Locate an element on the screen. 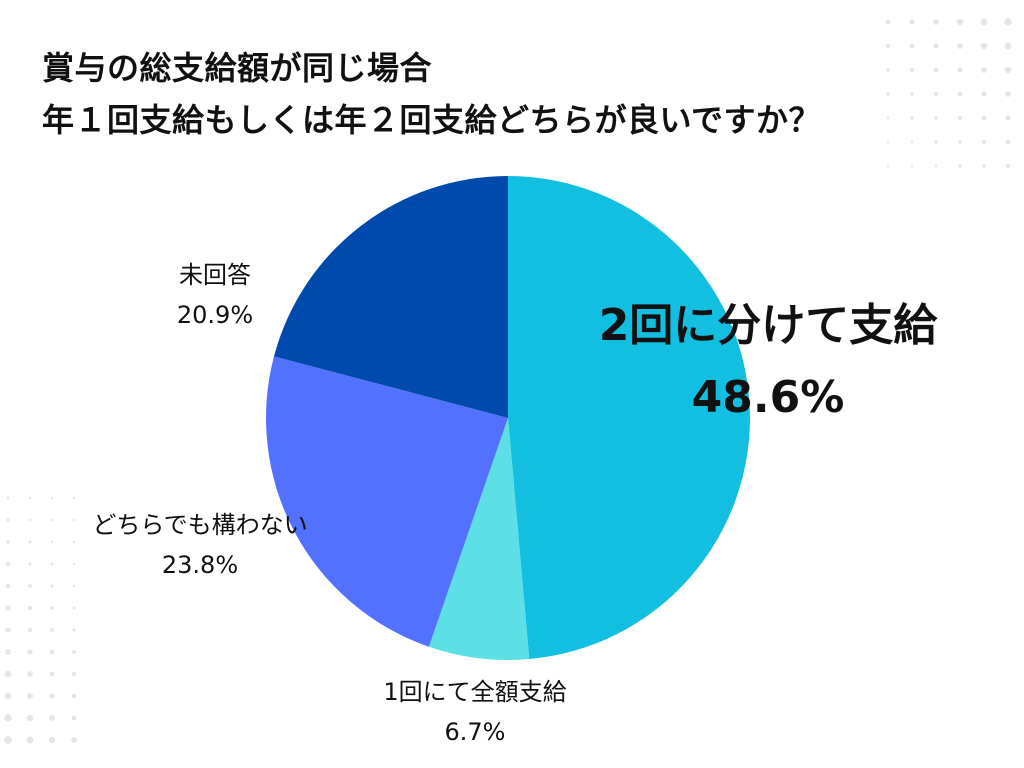 This screenshot has width=1024, height=768. pie-slice-single-payment is located at coordinates (479, 539).